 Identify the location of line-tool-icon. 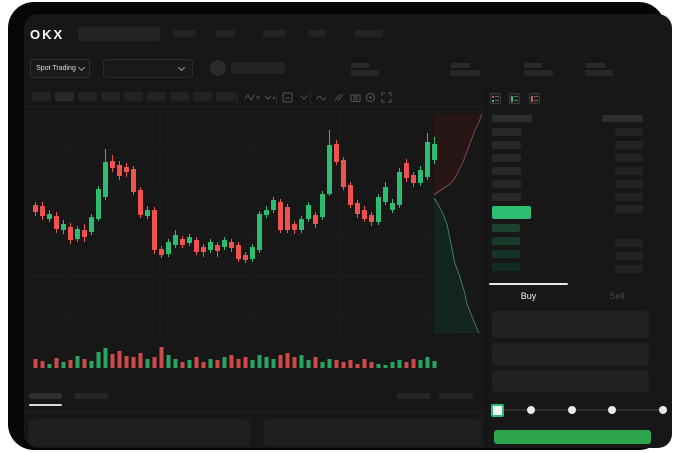
(321, 97).